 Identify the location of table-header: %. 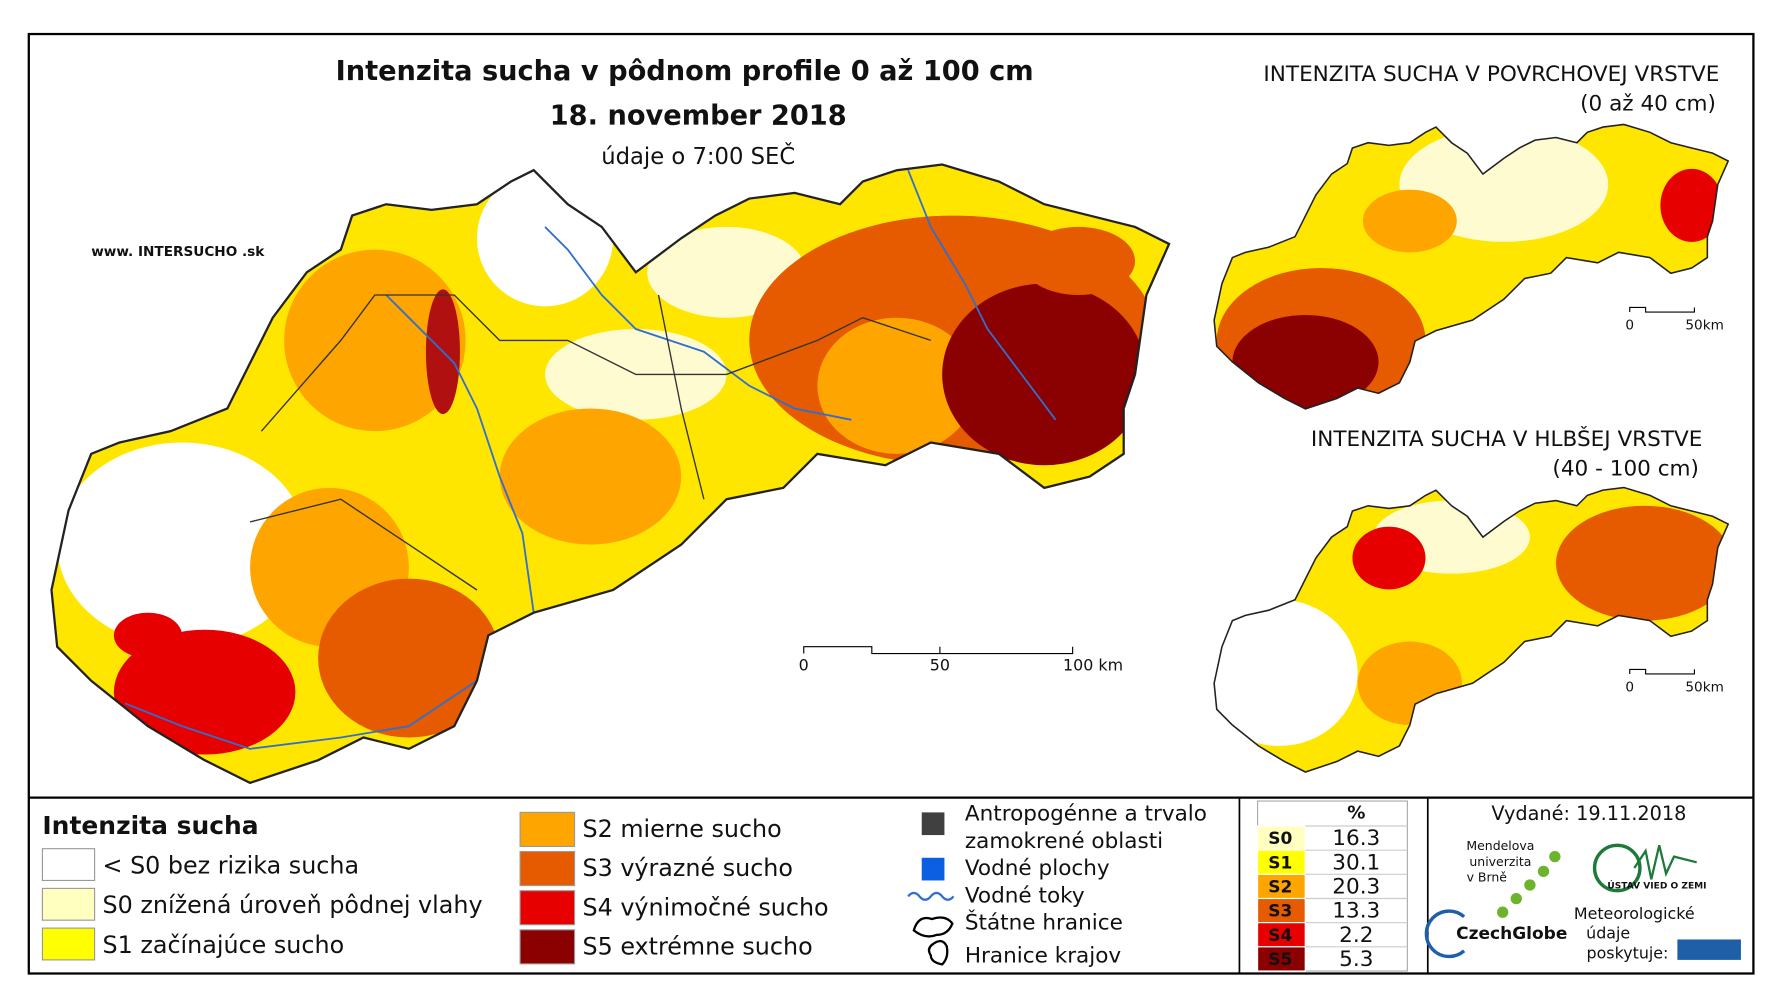
(1356, 813).